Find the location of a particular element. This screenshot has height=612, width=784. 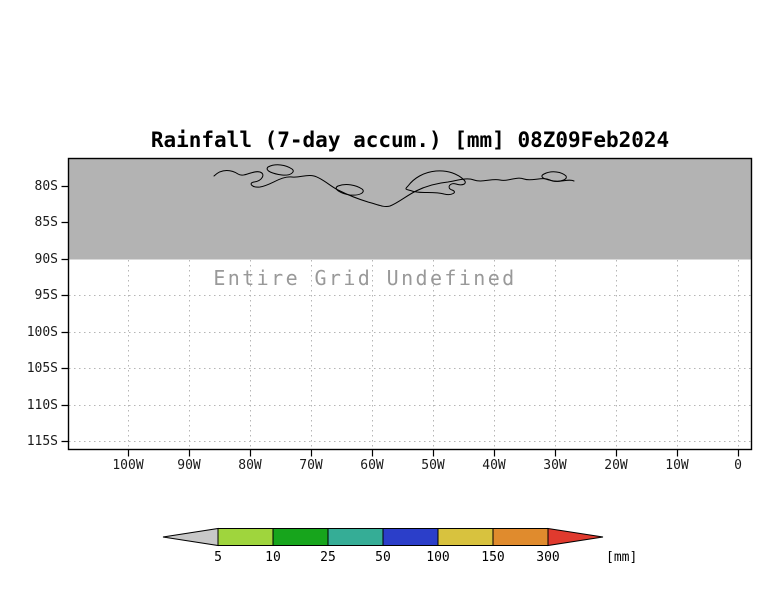

x-tick-label: 50W is located at coordinates (433, 465).